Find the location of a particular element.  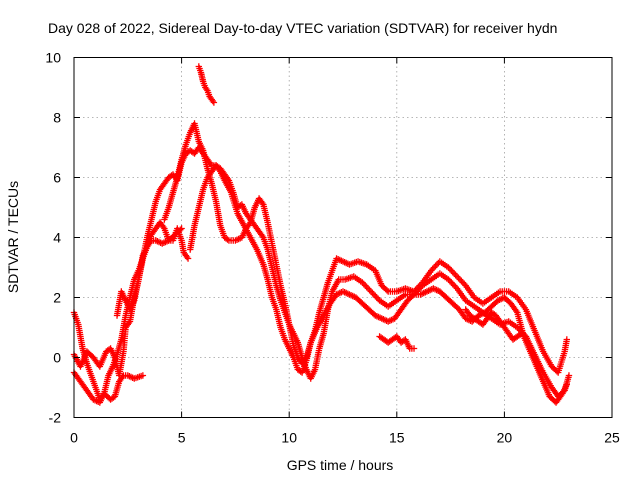

x-tick-label: 10 is located at coordinates (289, 438).